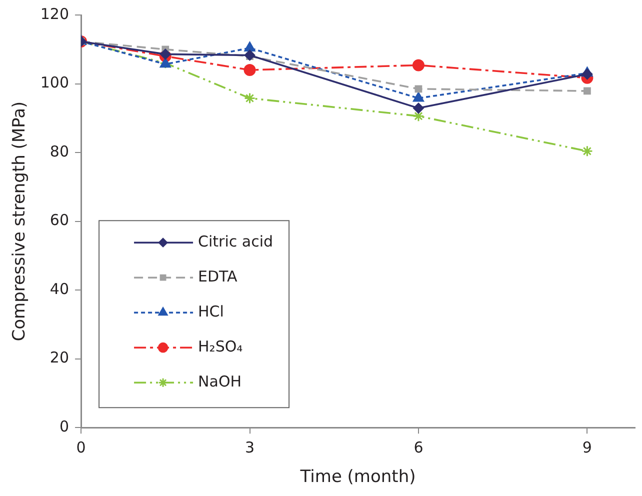 This screenshot has height=496, width=642. Describe the element at coordinates (55, 83) in the screenshot. I see `y-tick-label: 100` at that location.